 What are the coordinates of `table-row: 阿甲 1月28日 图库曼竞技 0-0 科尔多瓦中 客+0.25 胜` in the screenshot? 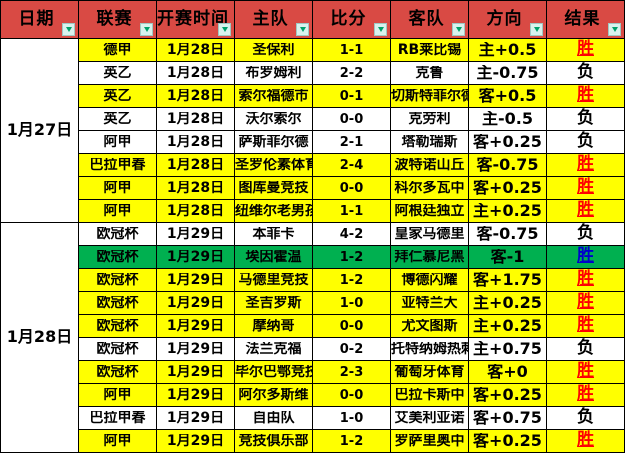 It's located at (313, 188).